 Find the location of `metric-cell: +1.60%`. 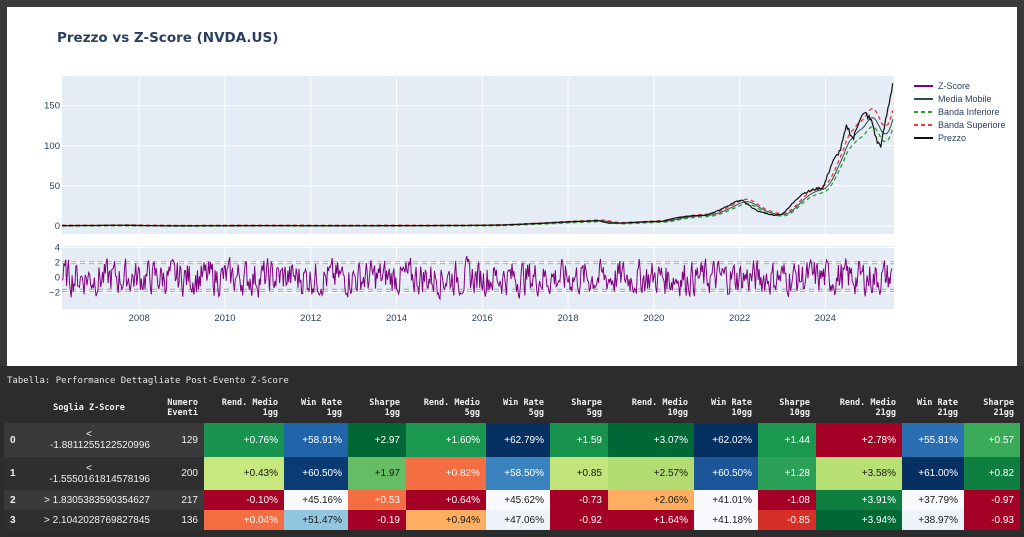

metric-cell: +1.60% is located at coordinates (446, 440).